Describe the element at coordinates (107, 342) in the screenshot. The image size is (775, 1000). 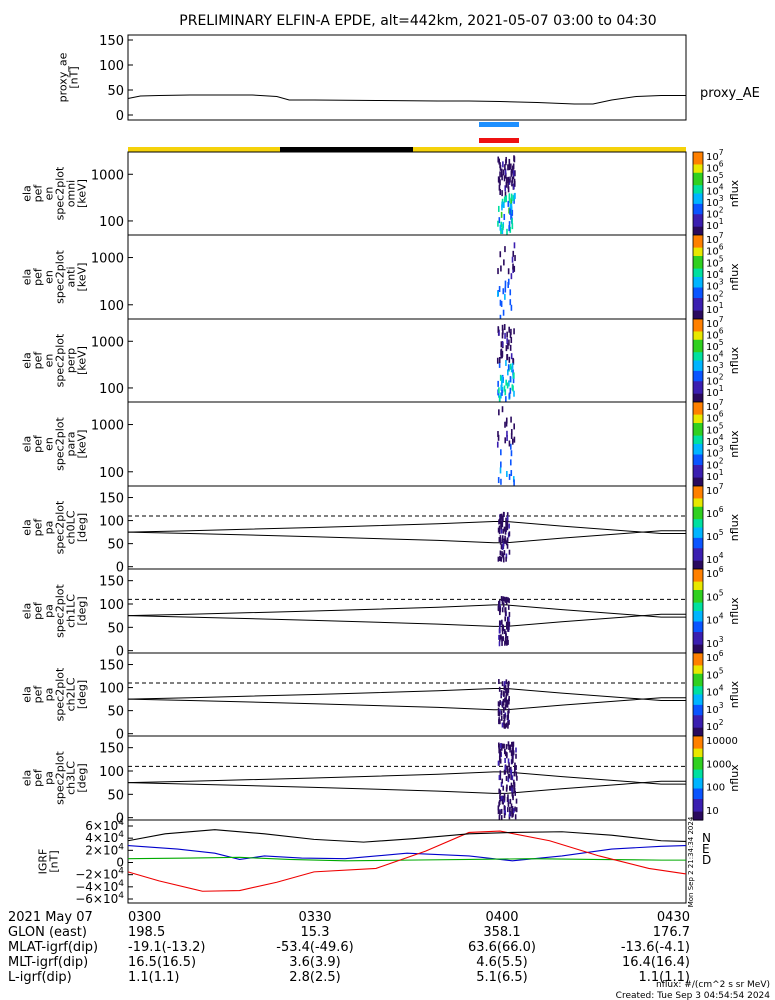
I see `y-tick-label: 1000` at that location.